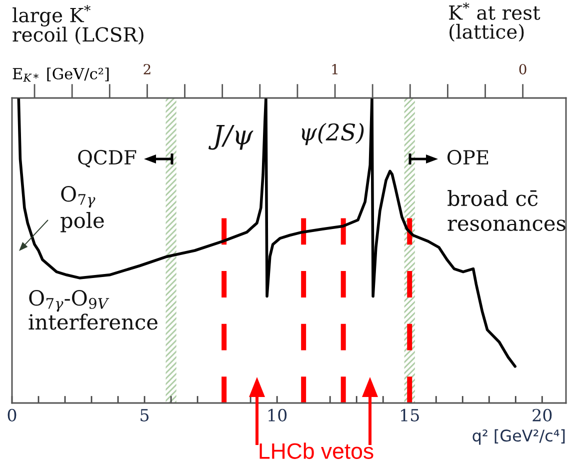 The height and width of the screenshot is (465, 568). What do you see at coordinates (147, 69) in the screenshot?
I see `x2-tick-label: 2` at bounding box center [147, 69].